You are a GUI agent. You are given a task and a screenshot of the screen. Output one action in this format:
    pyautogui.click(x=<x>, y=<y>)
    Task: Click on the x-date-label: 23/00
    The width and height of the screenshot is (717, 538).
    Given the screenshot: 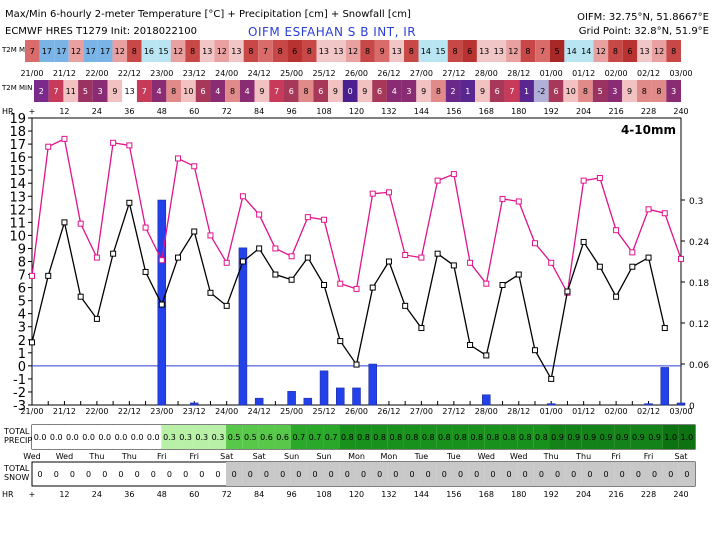 What is the action you would take?
    pyautogui.click(x=161, y=411)
    